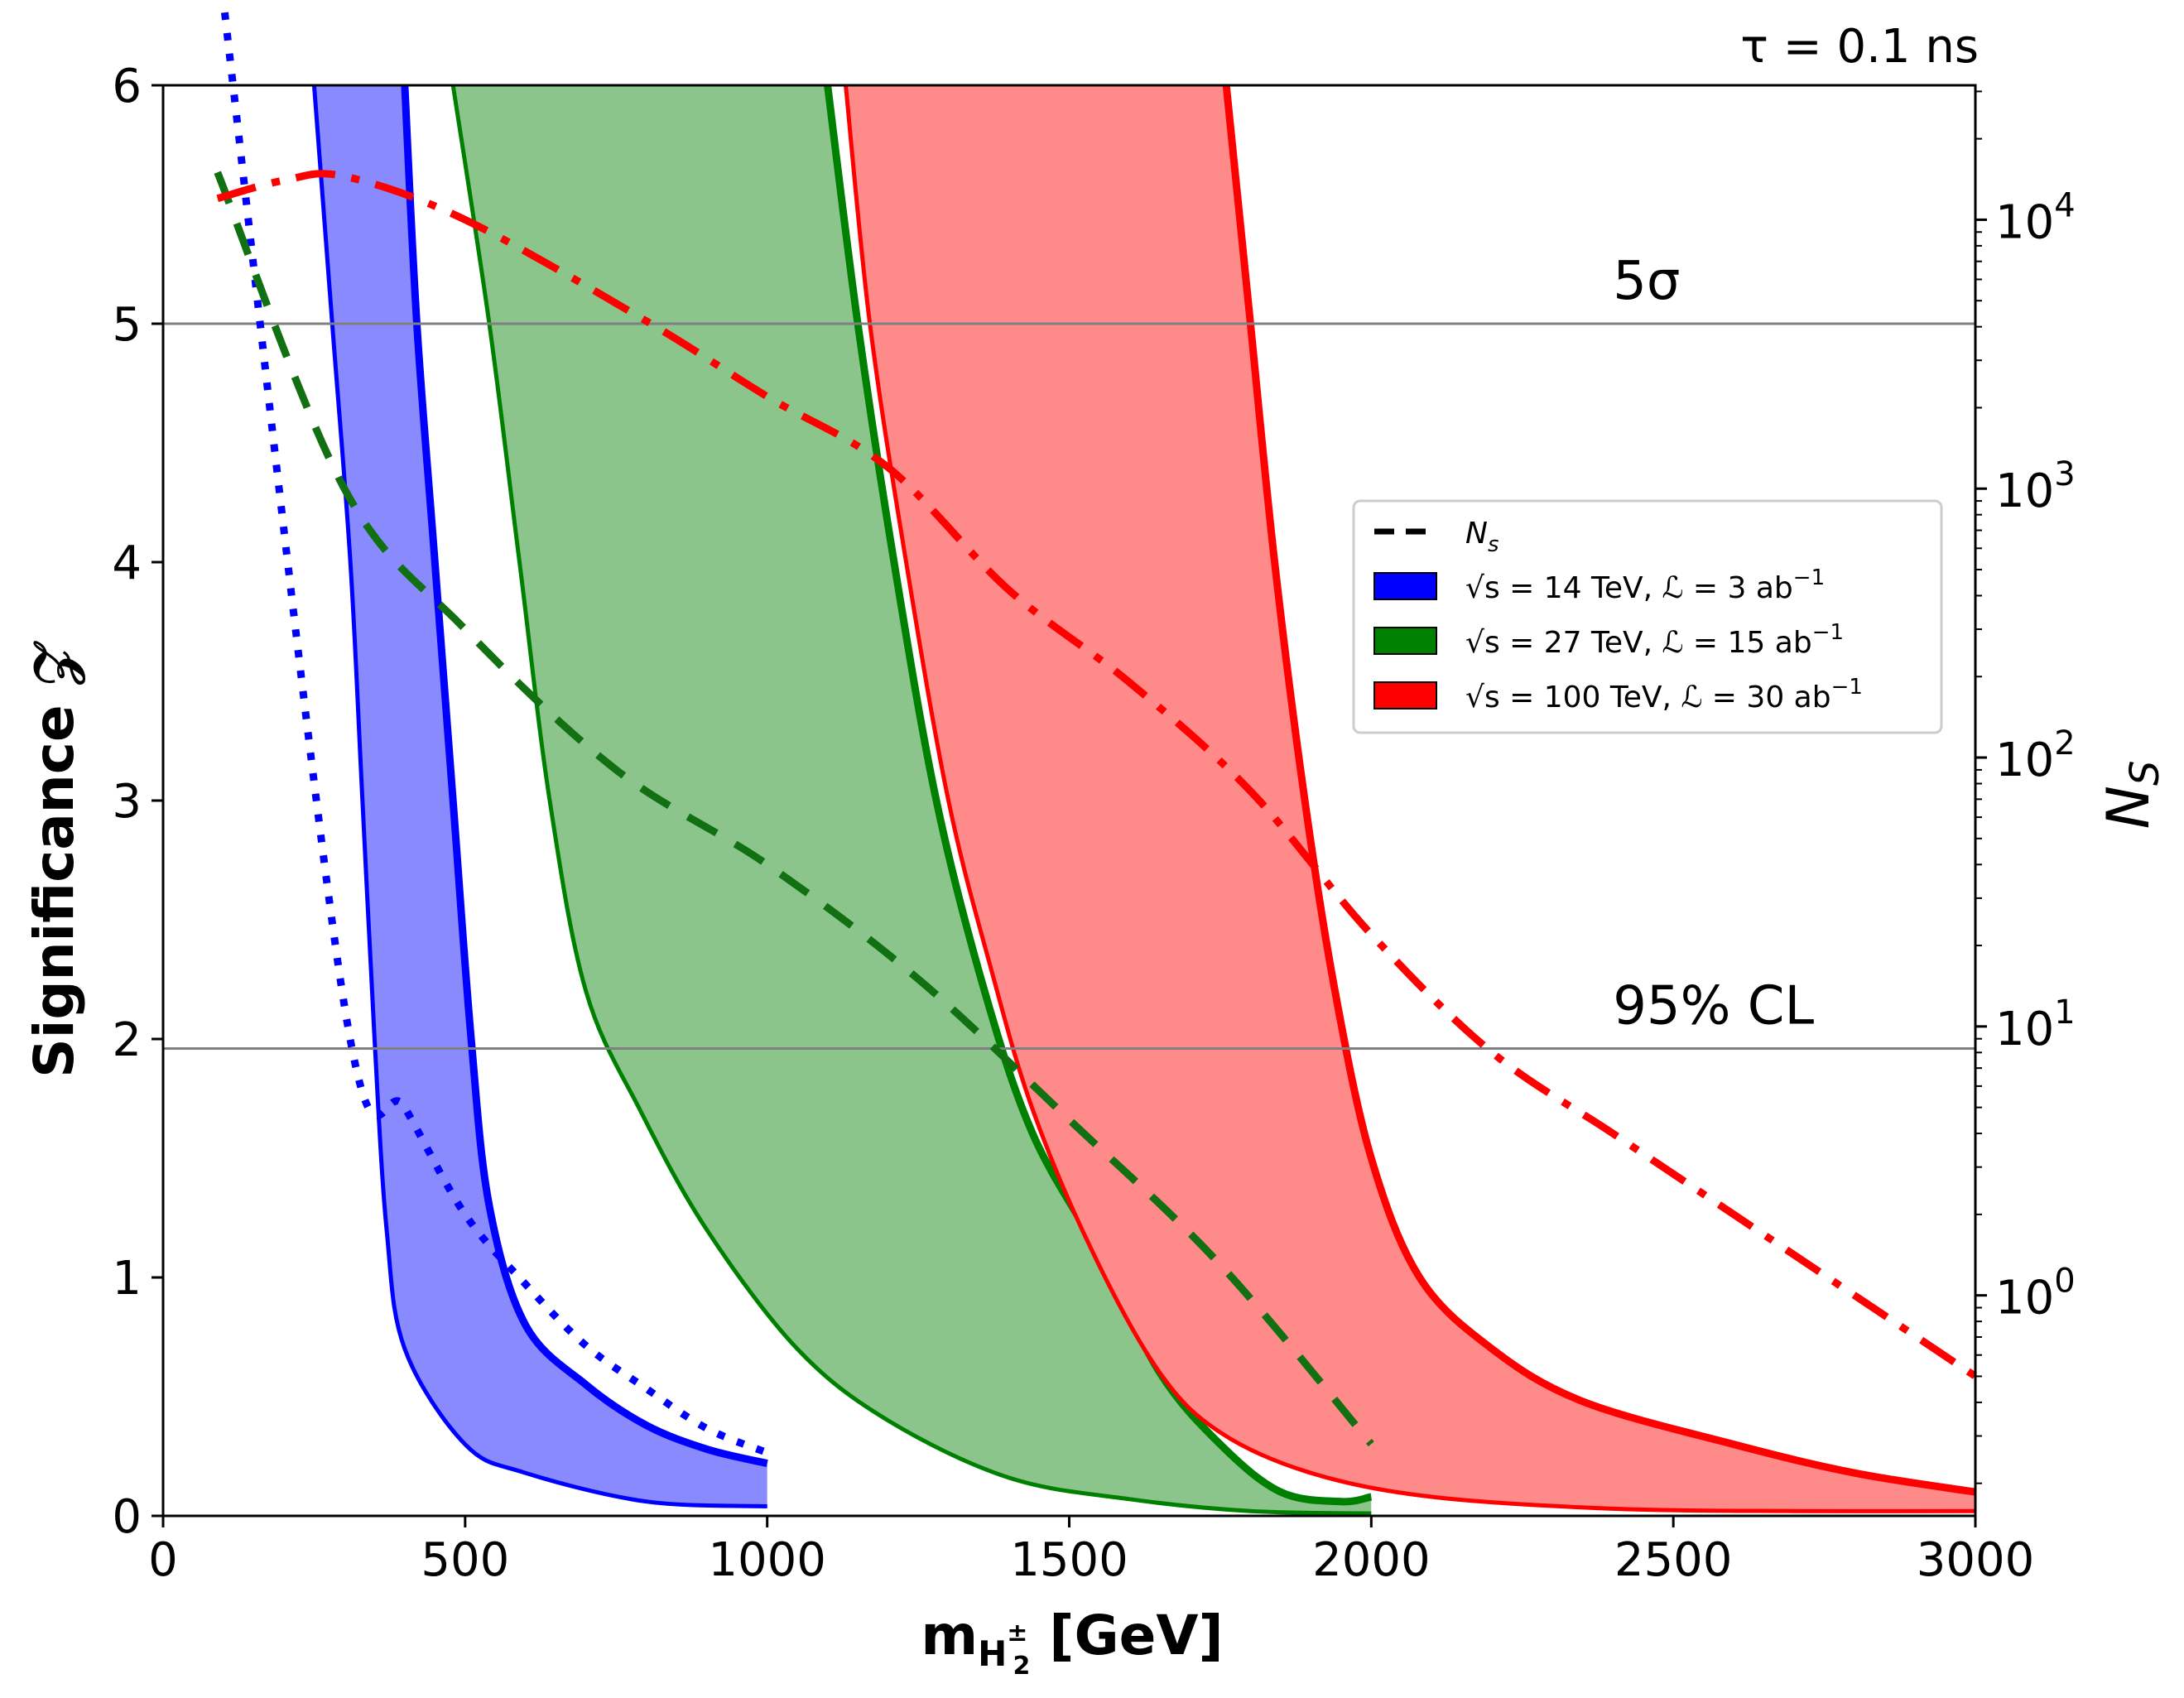  Describe the element at coordinates (127, 563) in the screenshot. I see `y-tick-label: 4` at that location.